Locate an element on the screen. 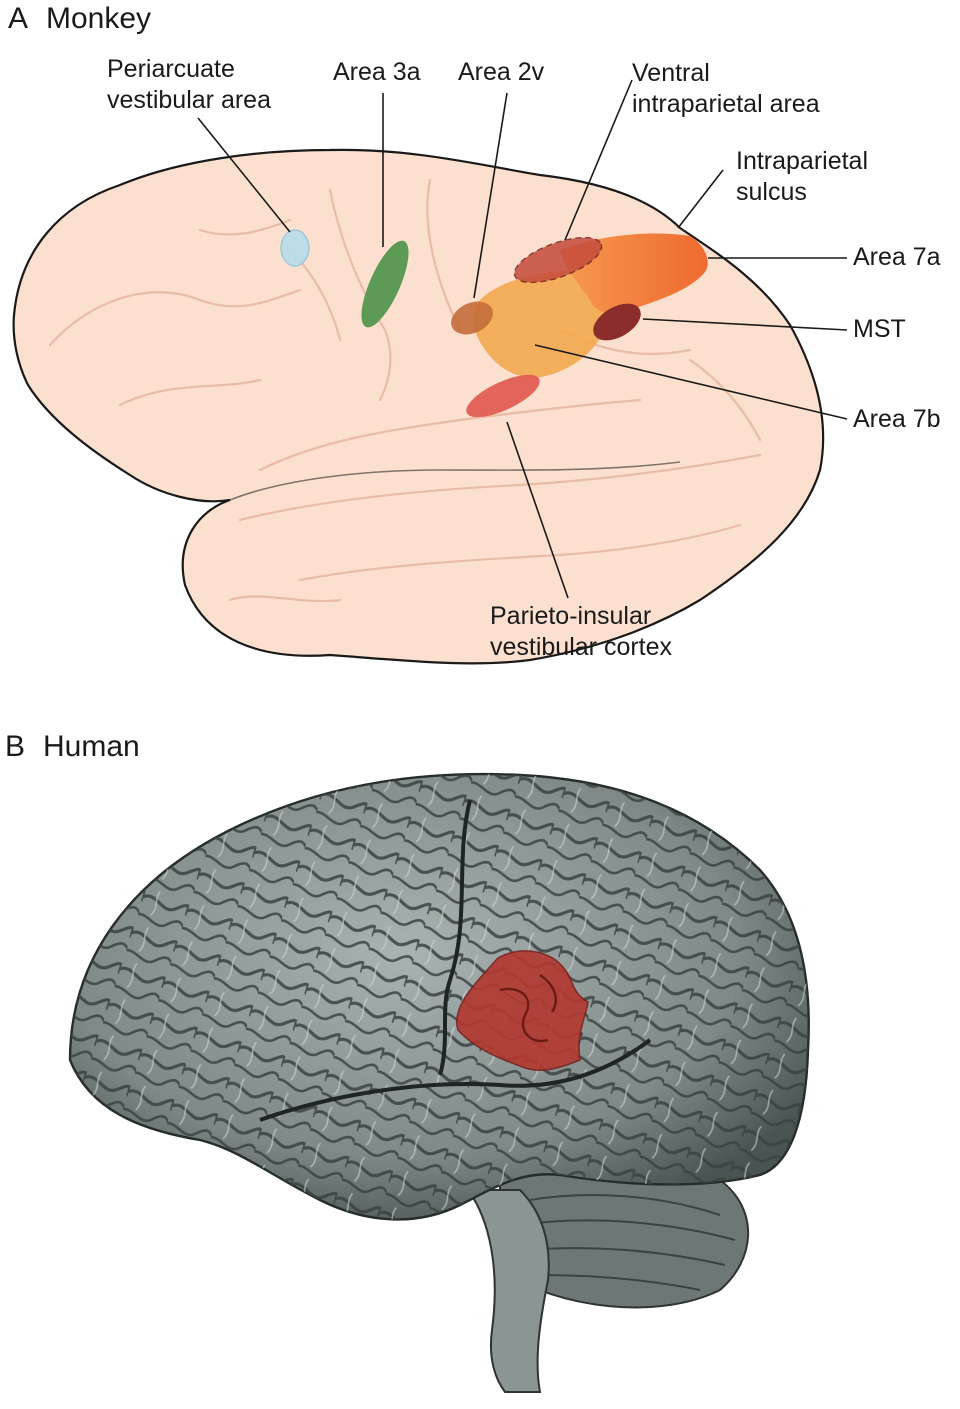  periarcuate-area is located at coordinates (295, 248).